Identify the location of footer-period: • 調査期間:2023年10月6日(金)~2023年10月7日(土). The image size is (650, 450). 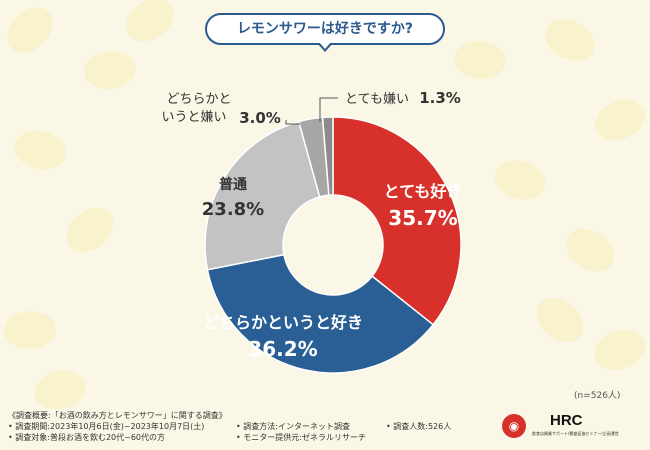
(106, 426).